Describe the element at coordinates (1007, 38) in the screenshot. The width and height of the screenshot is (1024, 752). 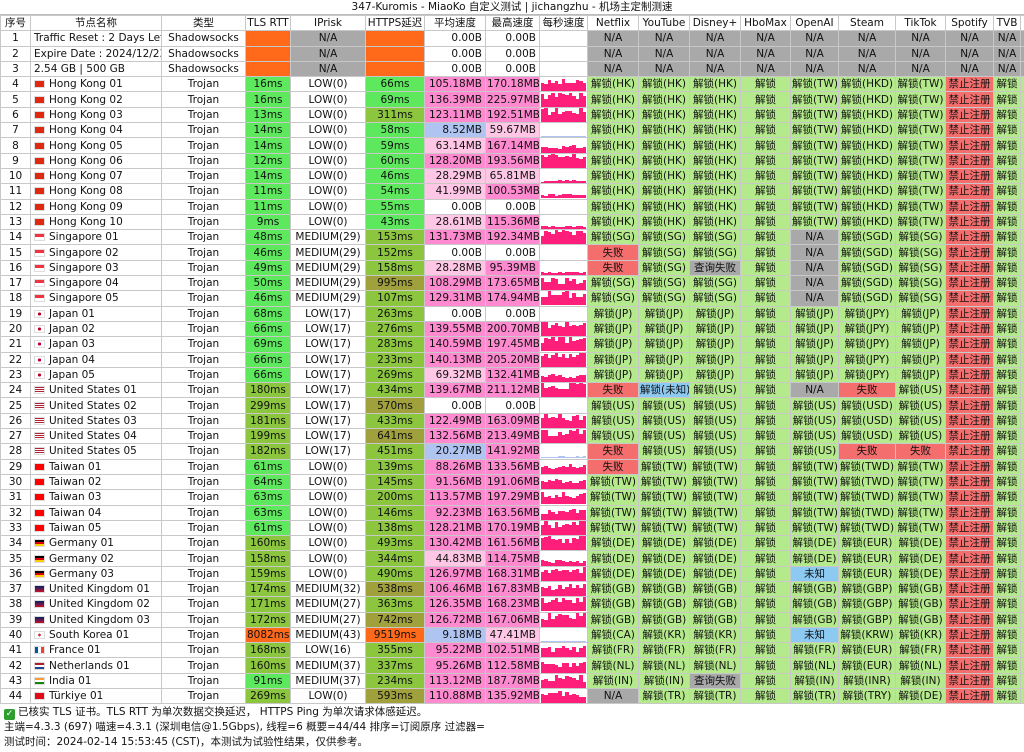
I see `tvb-status: N/A` at that location.